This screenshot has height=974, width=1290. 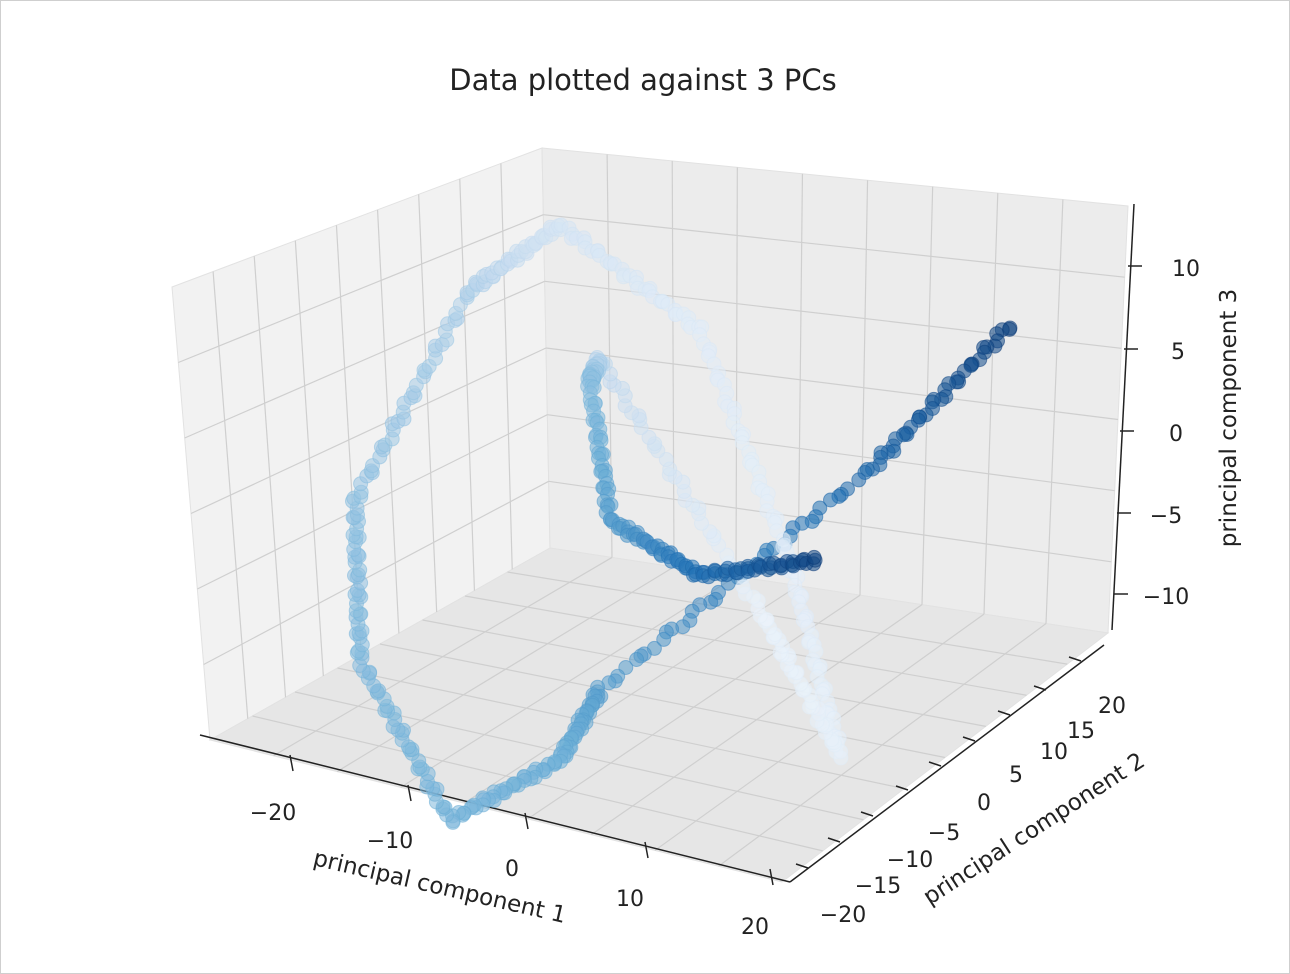 I want to click on z-tick-label: 5, so click(x=1178, y=352).